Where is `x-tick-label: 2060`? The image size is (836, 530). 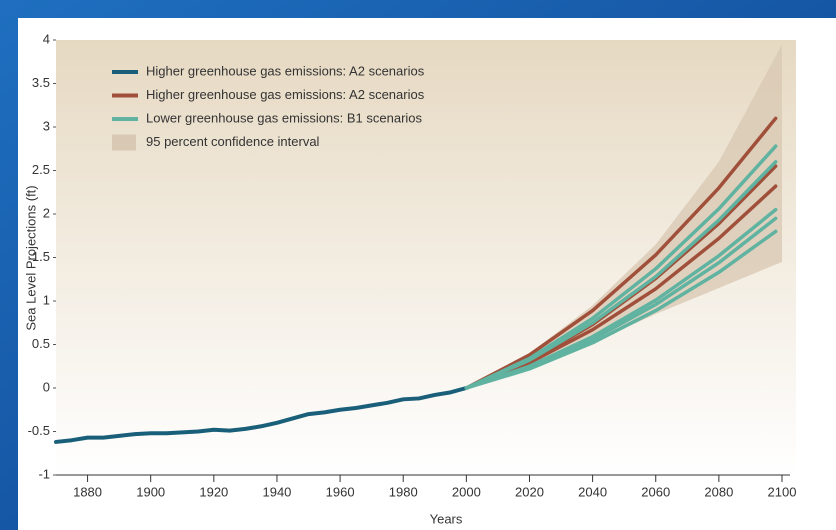
x-tick-label: 2060 is located at coordinates (655, 491).